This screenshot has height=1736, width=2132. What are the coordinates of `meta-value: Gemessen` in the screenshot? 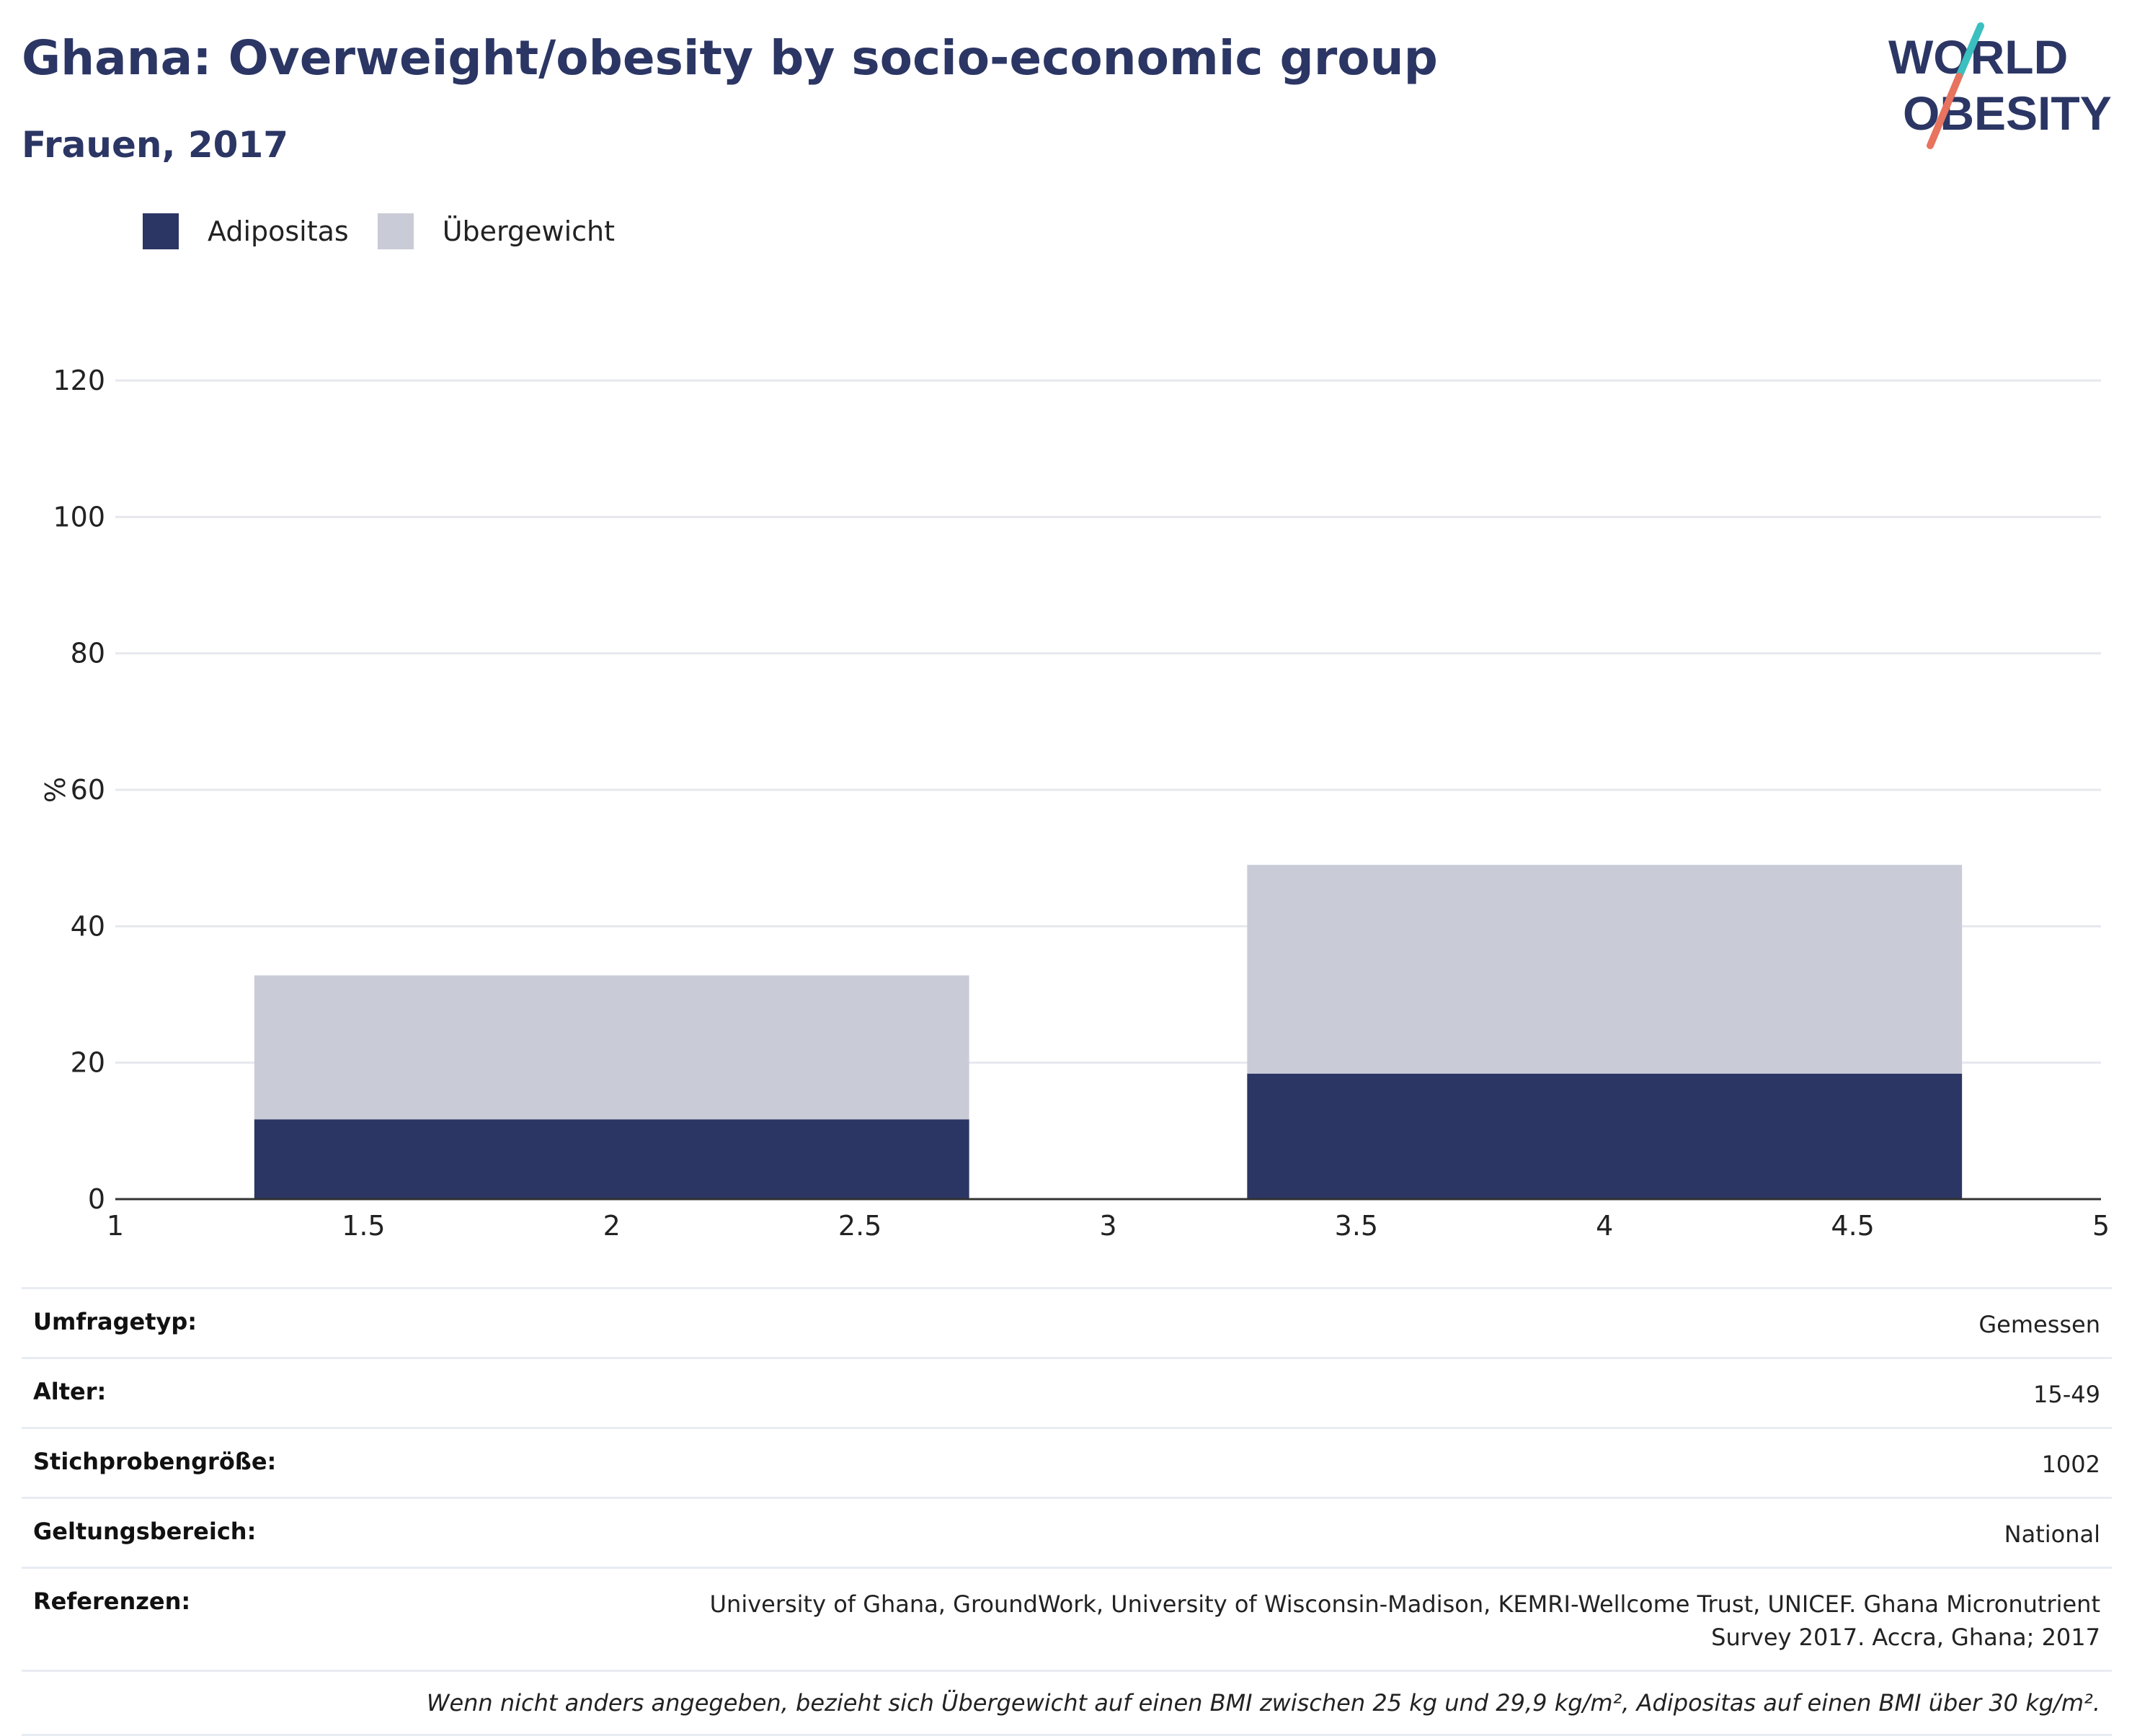 It's located at (2039, 1324).